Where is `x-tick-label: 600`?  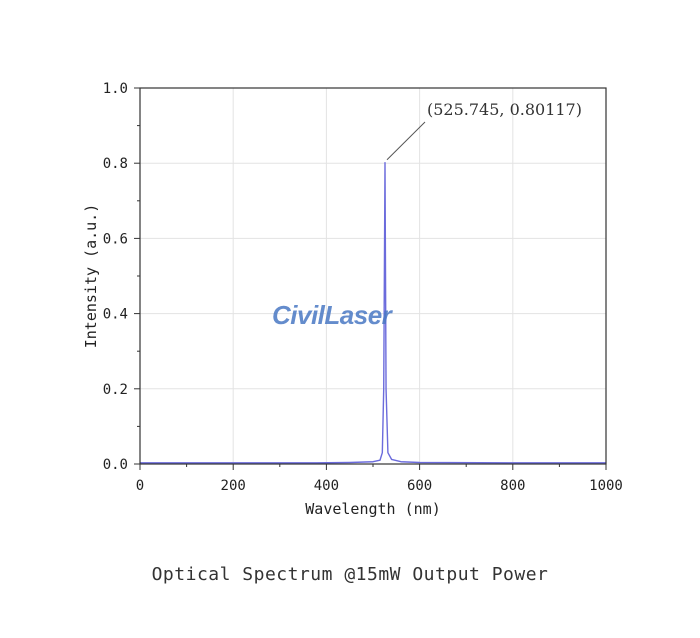 x-tick-label: 600 is located at coordinates (419, 486).